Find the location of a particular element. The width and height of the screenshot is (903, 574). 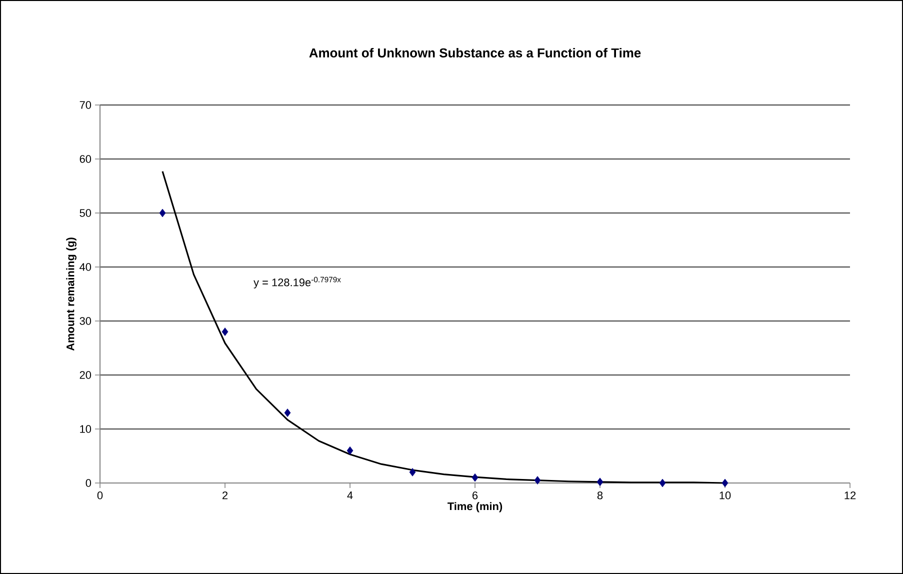

y-tick-label: 50 is located at coordinates (86, 213).